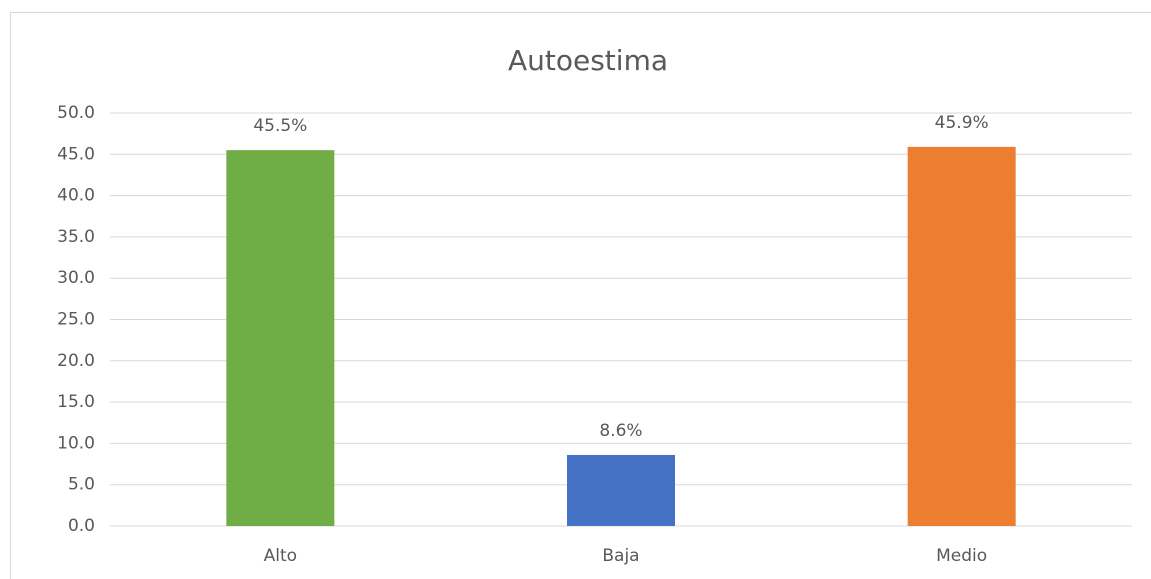 This screenshot has width=1151, height=579. What do you see at coordinates (76, 113) in the screenshot?
I see `y-tick-label: 50.0` at bounding box center [76, 113].